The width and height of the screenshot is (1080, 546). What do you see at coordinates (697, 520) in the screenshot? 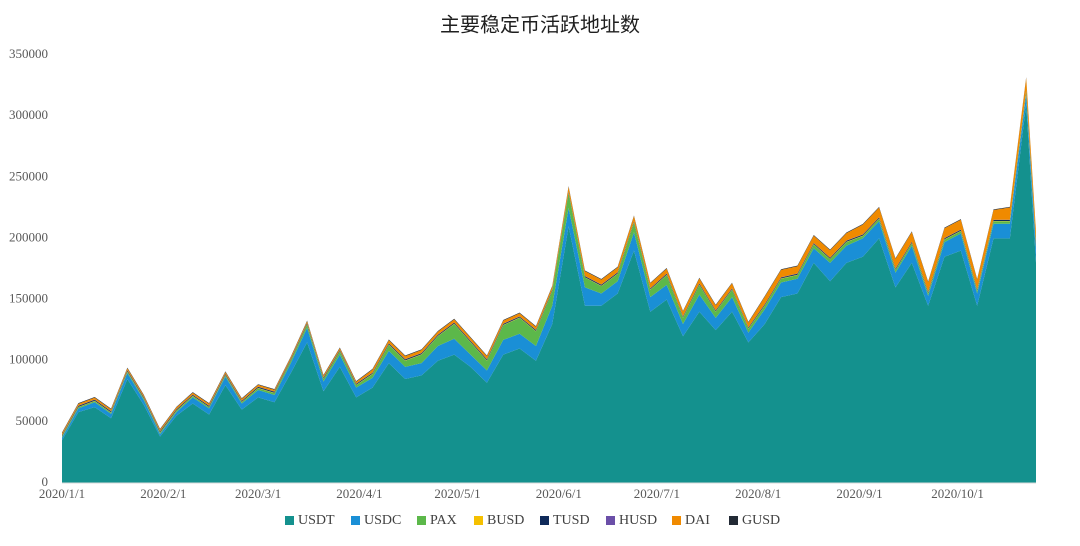
I see `legend-label: DAI` at bounding box center [697, 520].